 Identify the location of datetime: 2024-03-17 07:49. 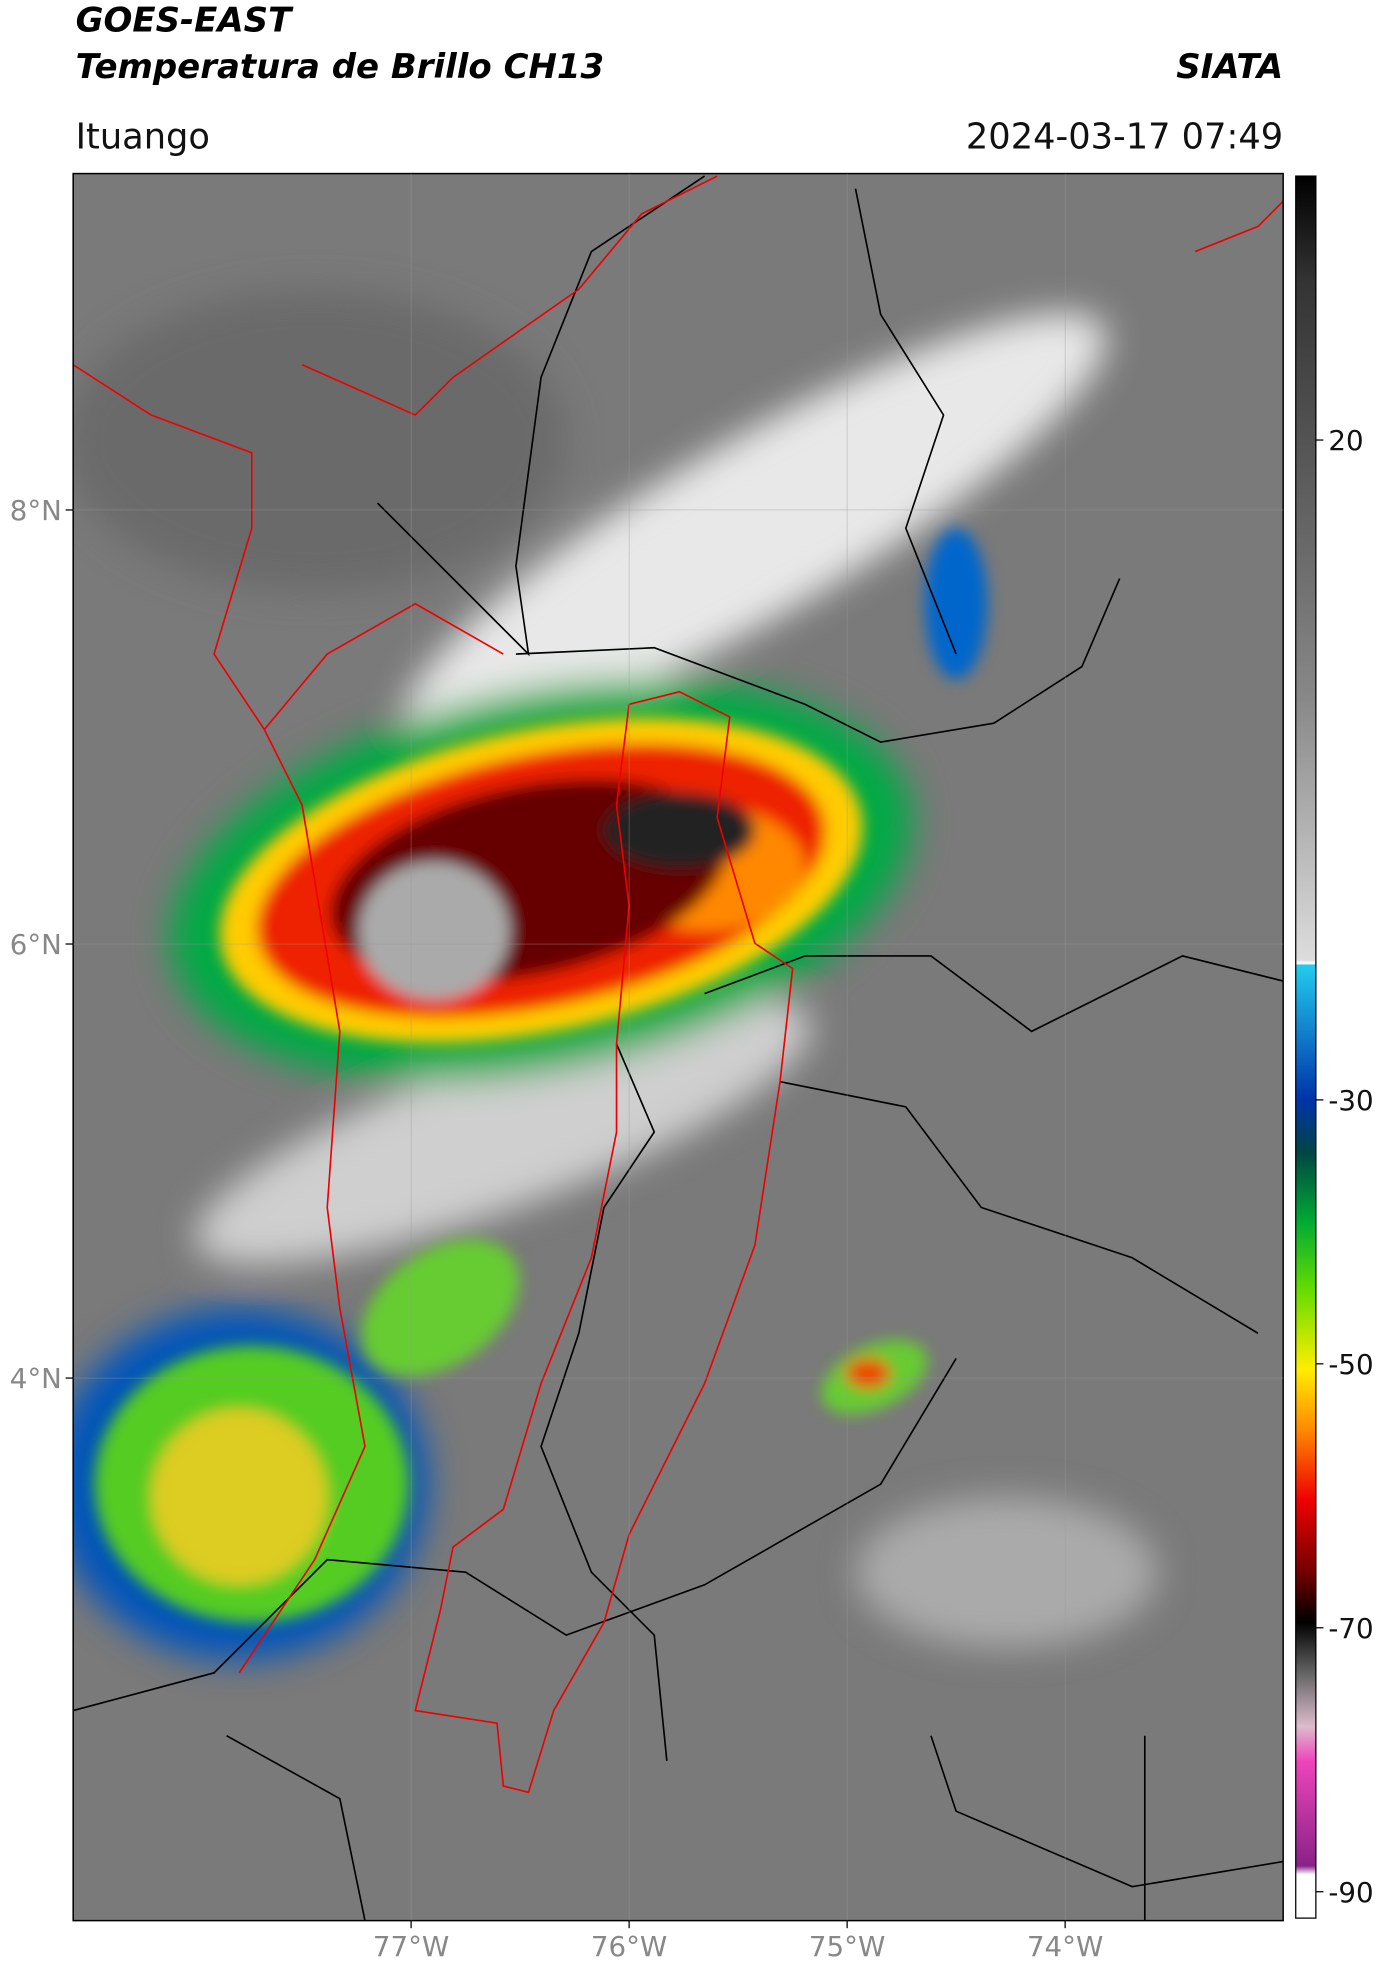
(1124, 136).